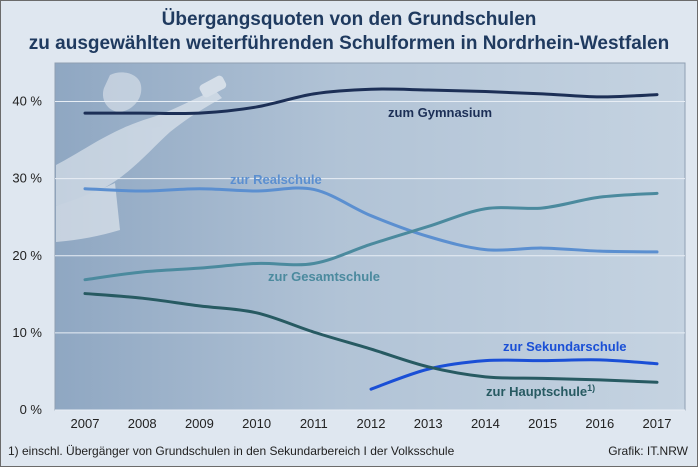 This screenshot has width=698, height=467. Describe the element at coordinates (440, 112) in the screenshot. I see `series-label-gymnasium: zum Gymnasium` at that location.